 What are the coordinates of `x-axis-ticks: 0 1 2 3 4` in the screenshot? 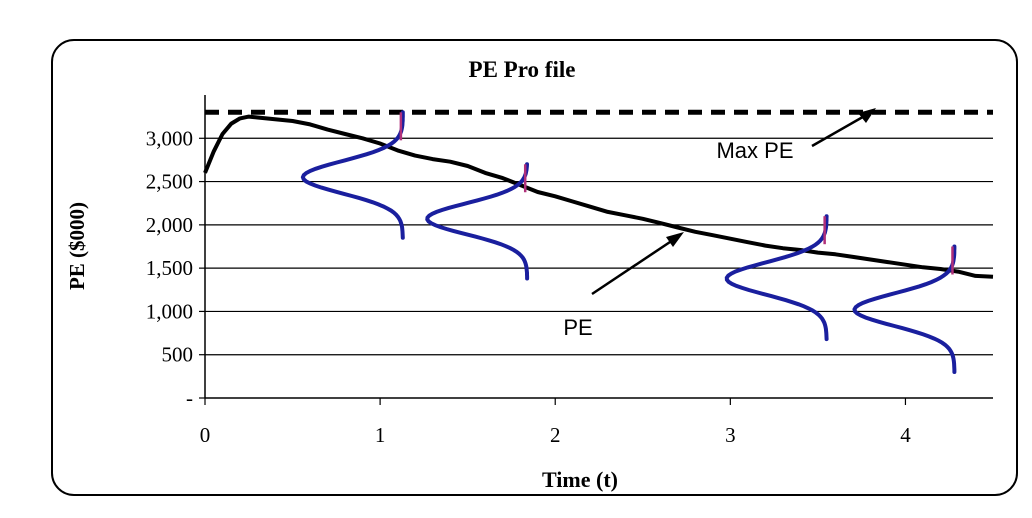 It's located at (555, 422).